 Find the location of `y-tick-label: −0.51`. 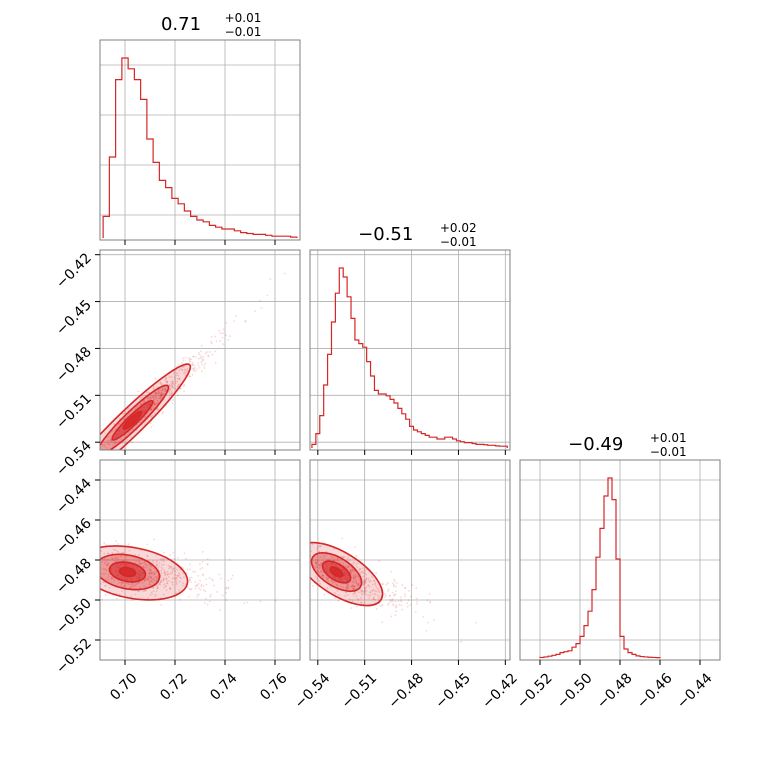

y-tick-label: −0.51 is located at coordinates (74, 412).